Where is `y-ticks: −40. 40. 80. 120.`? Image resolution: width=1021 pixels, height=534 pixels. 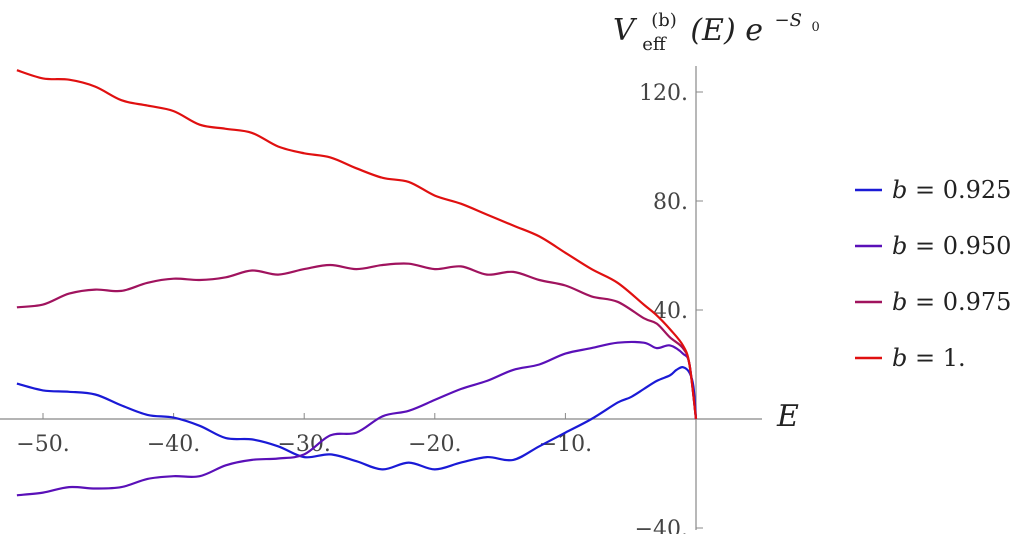
y-ticks: −40. 40. 80. 120. is located at coordinates (669, 307).